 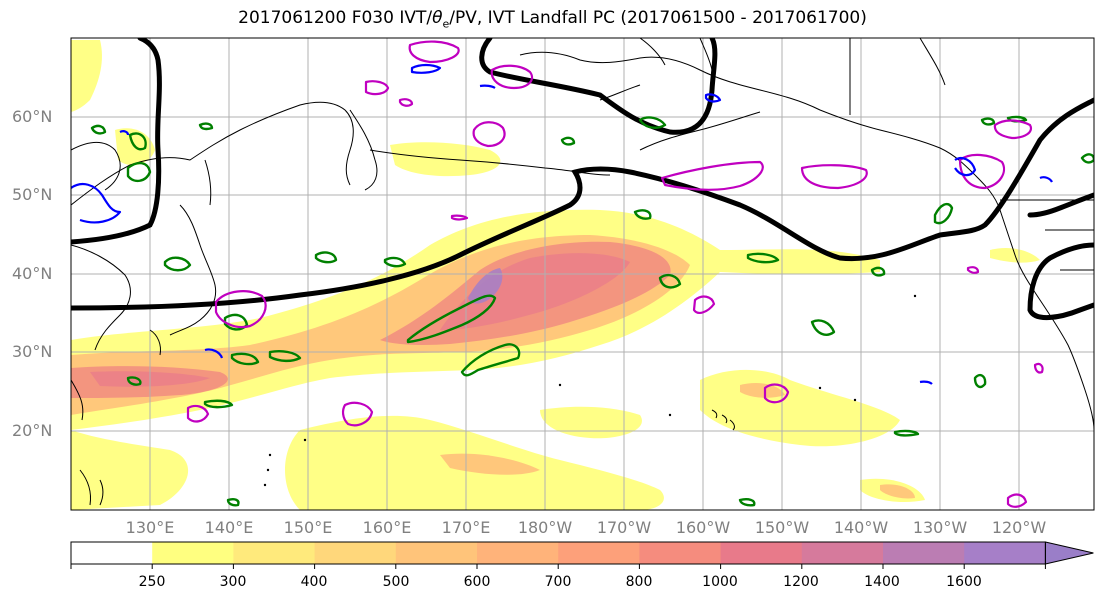 I want to click on lon-label-130w: 130°W, so click(x=940, y=527).